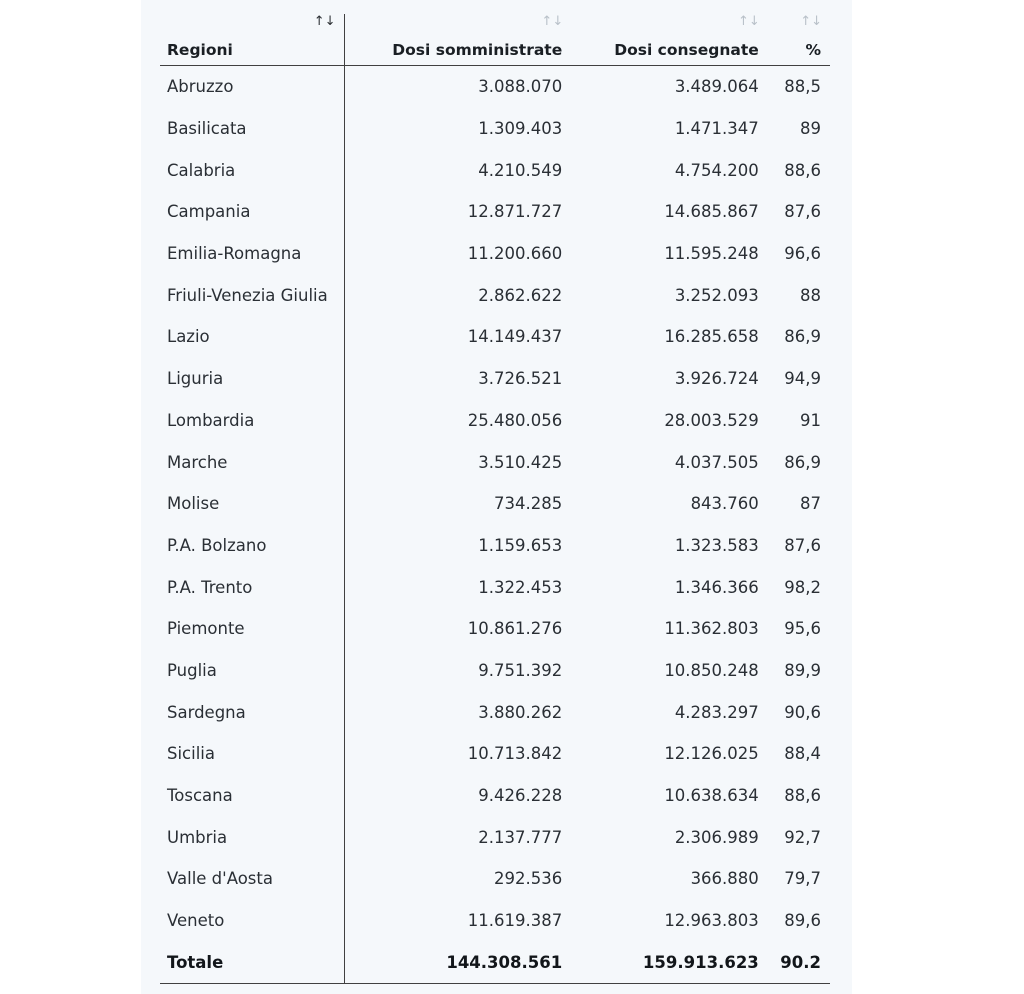 This screenshot has height=994, width=1024. I want to click on cell-region: Basilicata, so click(252, 128).